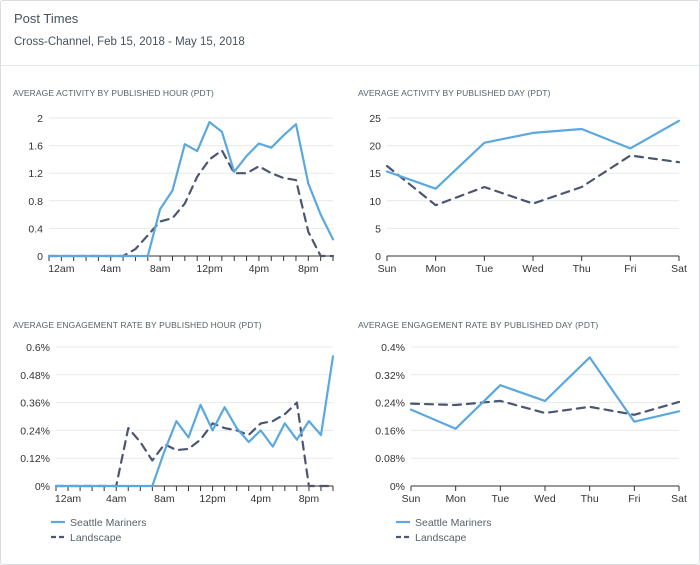 This screenshot has width=700, height=565. What do you see at coordinates (393, 348) in the screenshot?
I see `y-tick-label: 0.4%` at bounding box center [393, 348].